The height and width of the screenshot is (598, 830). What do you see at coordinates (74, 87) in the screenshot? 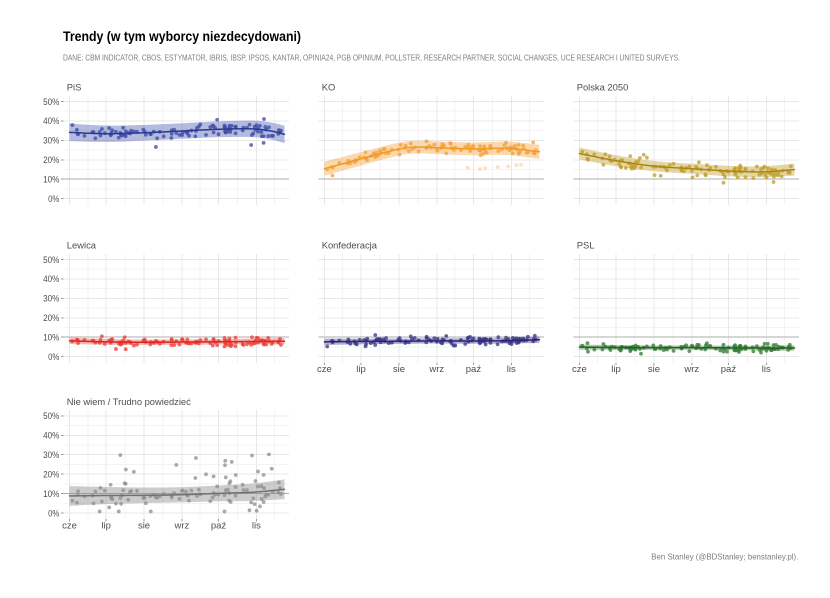
I see `svg-text: PiS` at bounding box center [74, 87].